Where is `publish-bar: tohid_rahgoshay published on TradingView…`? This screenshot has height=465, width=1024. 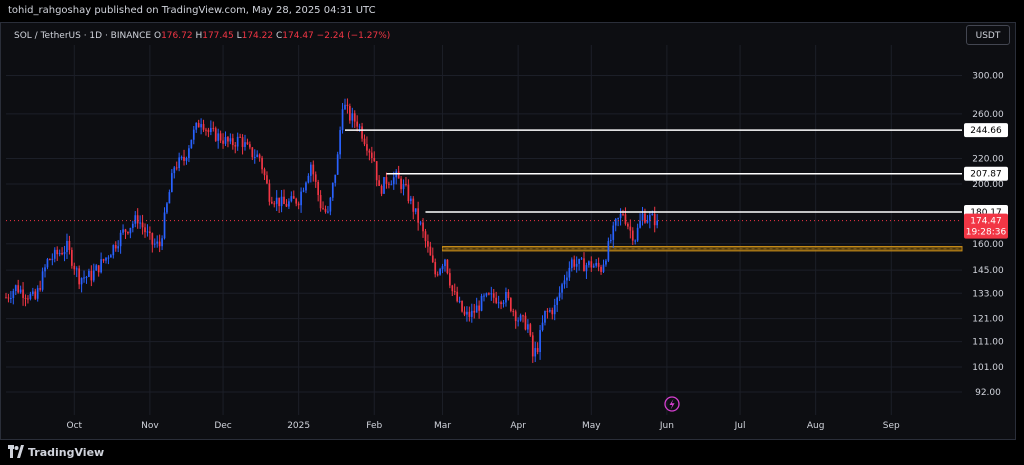
publish-bar: tohid_rahgoshay published on TradingView… is located at coordinates (512, 11).